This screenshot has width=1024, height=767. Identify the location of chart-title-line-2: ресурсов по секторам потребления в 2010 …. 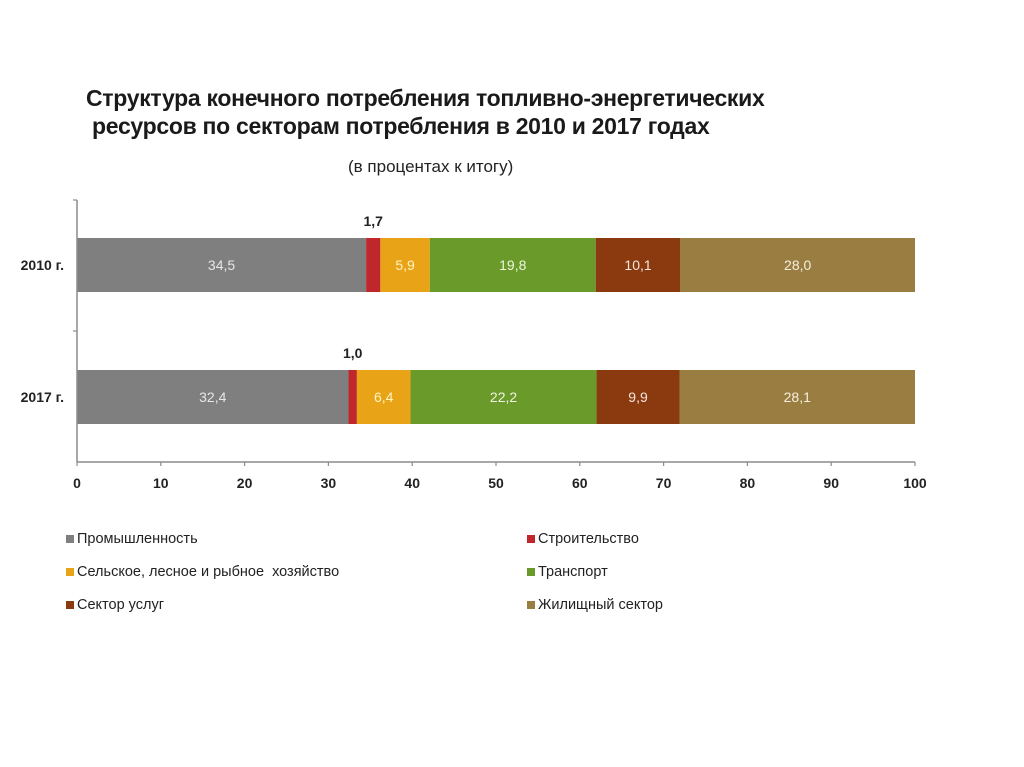
(401, 126).